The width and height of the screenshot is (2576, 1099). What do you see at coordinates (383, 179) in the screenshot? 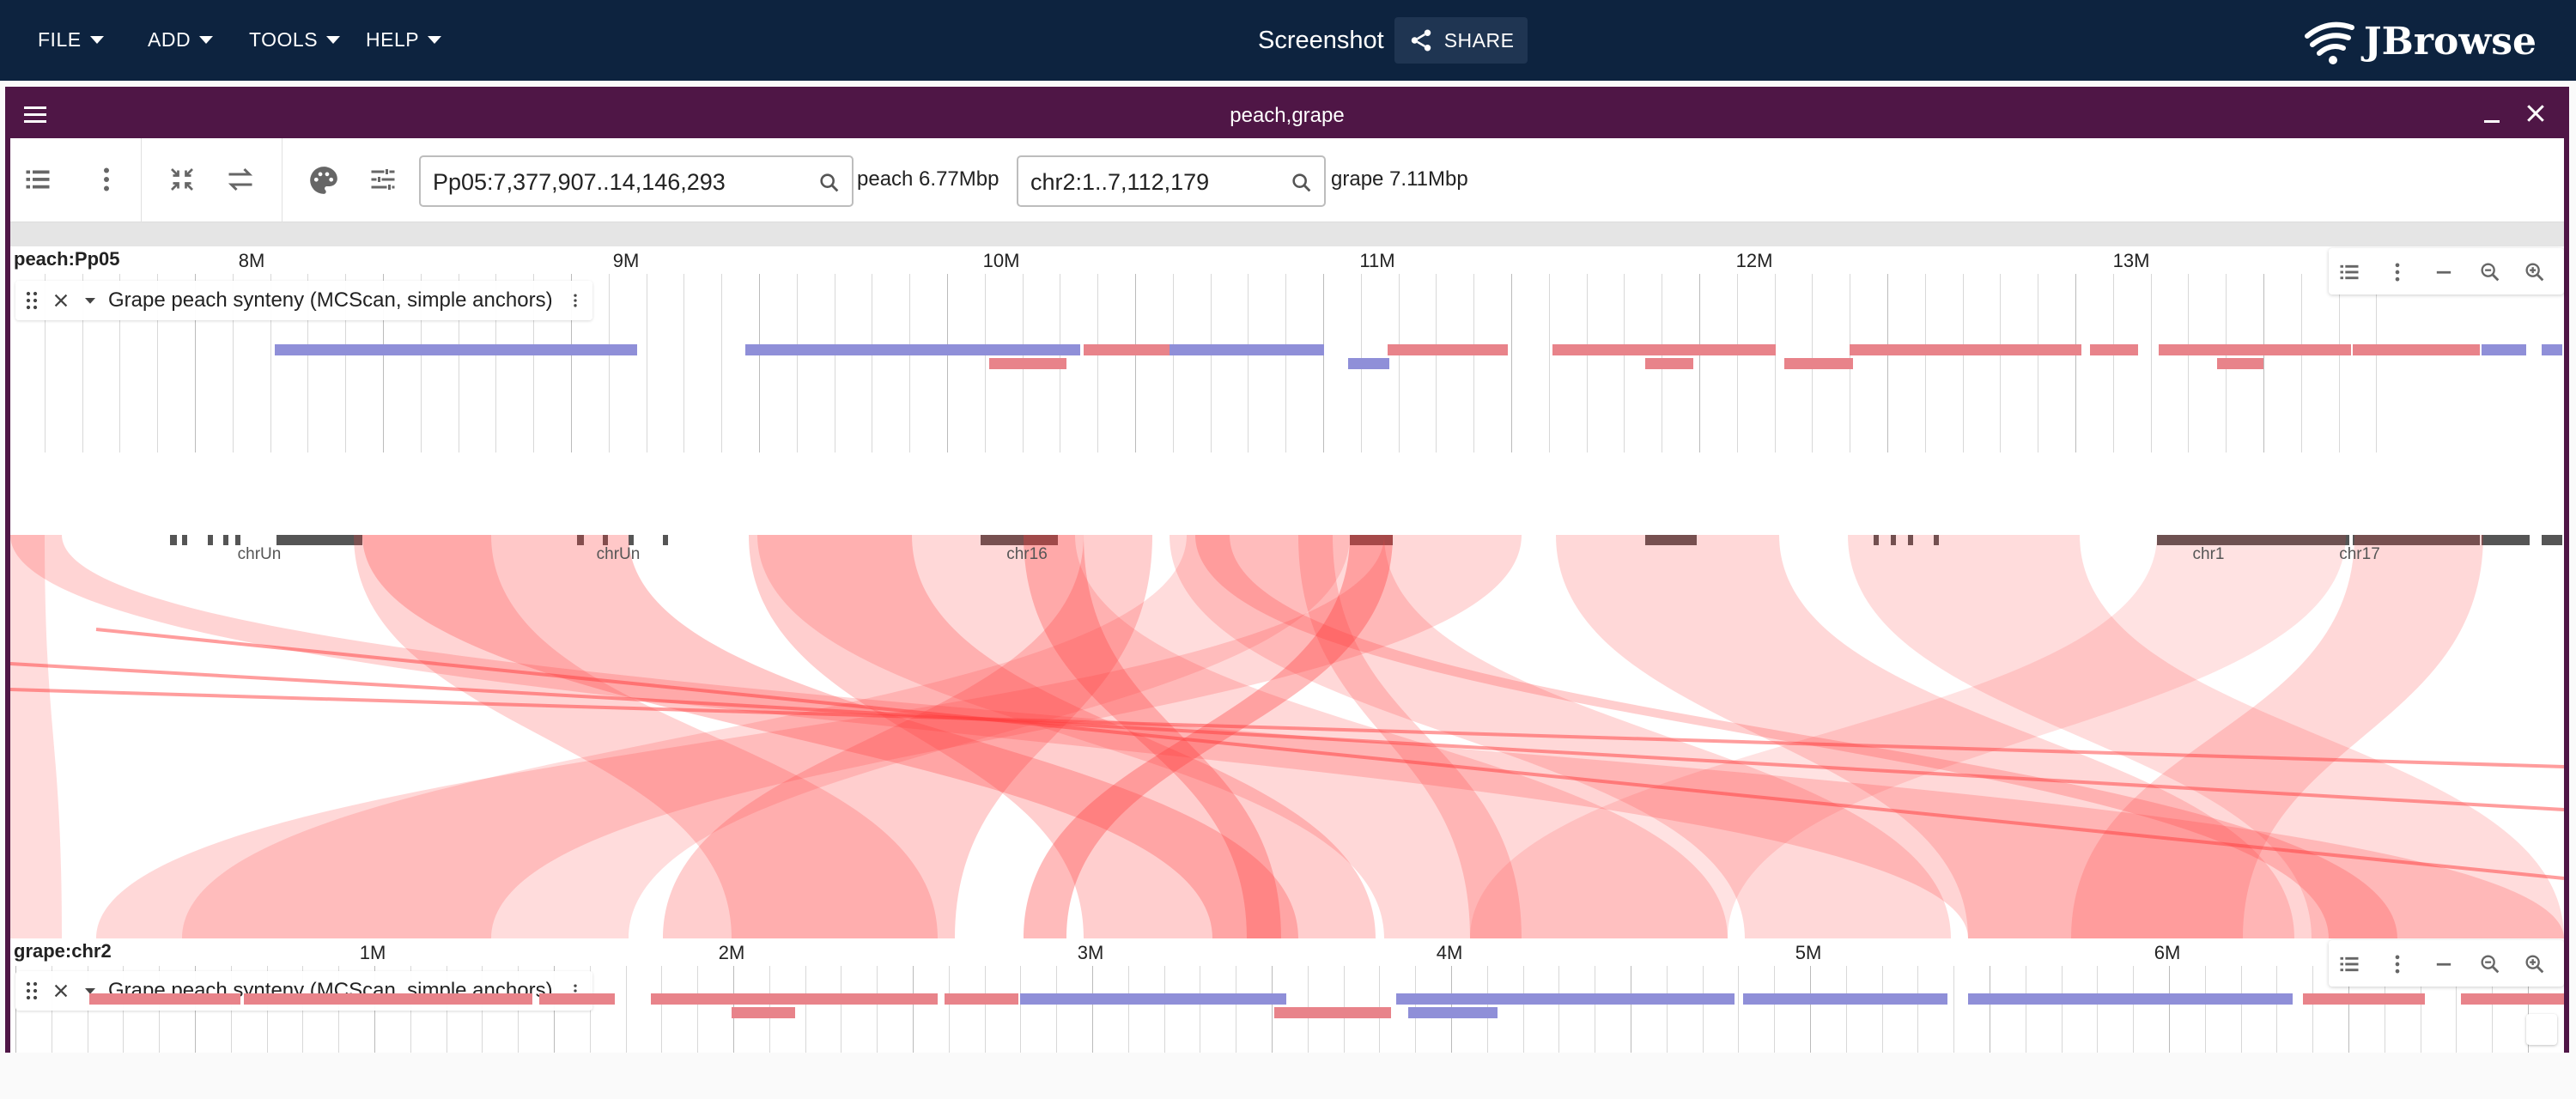
I see `tune-icon` at bounding box center [383, 179].